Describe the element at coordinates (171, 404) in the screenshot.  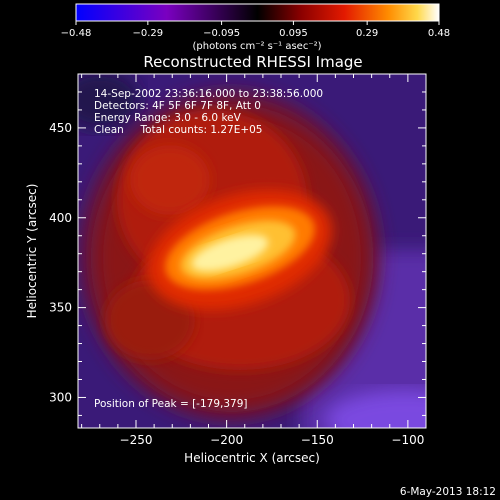
I see `annotation-peak-position: Position of Peak = [-179,379]` at that location.